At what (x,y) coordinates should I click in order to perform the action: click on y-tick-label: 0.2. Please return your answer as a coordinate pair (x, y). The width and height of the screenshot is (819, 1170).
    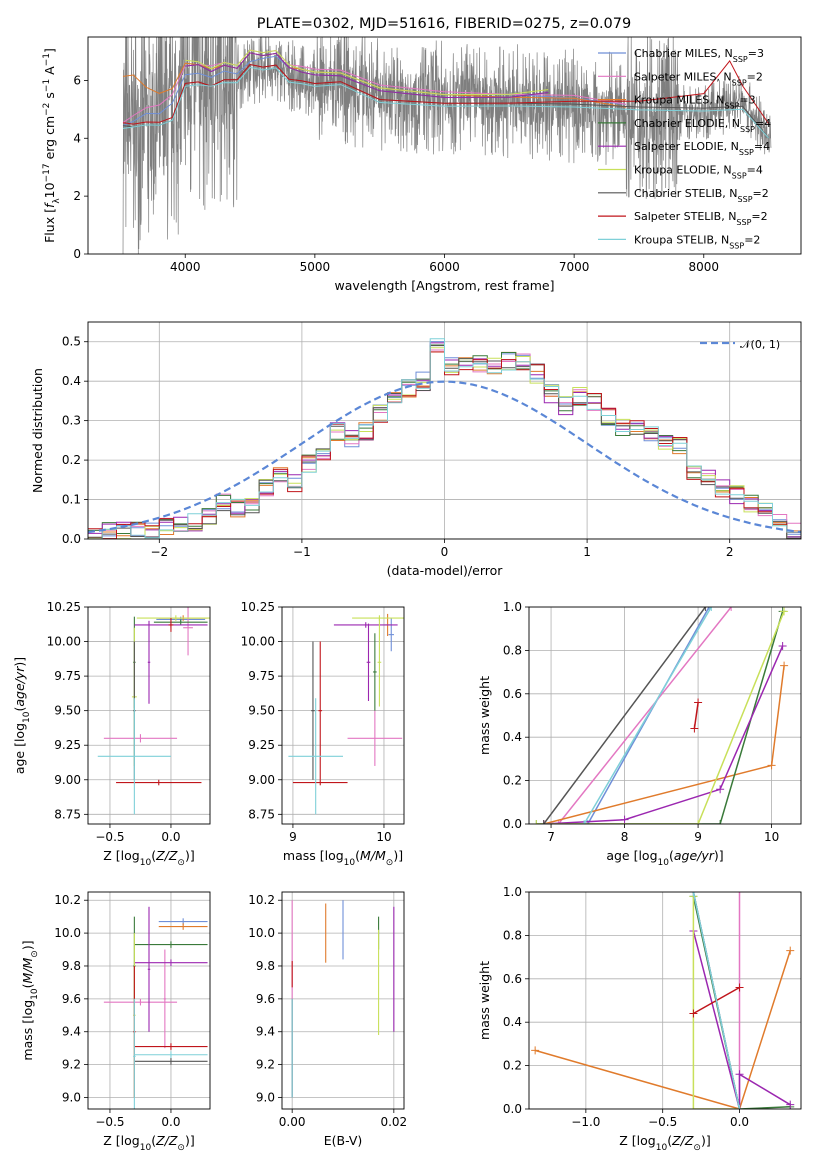
    Looking at the image, I should click on (512, 781).